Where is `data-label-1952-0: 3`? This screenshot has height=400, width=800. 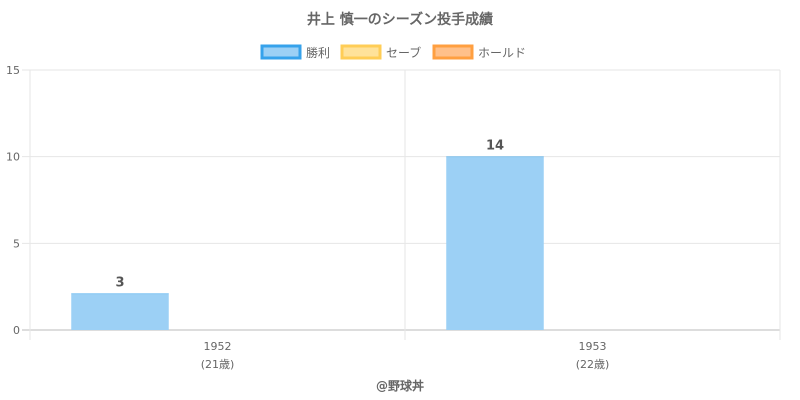
data-label-1952-0: 3 is located at coordinates (119, 283).